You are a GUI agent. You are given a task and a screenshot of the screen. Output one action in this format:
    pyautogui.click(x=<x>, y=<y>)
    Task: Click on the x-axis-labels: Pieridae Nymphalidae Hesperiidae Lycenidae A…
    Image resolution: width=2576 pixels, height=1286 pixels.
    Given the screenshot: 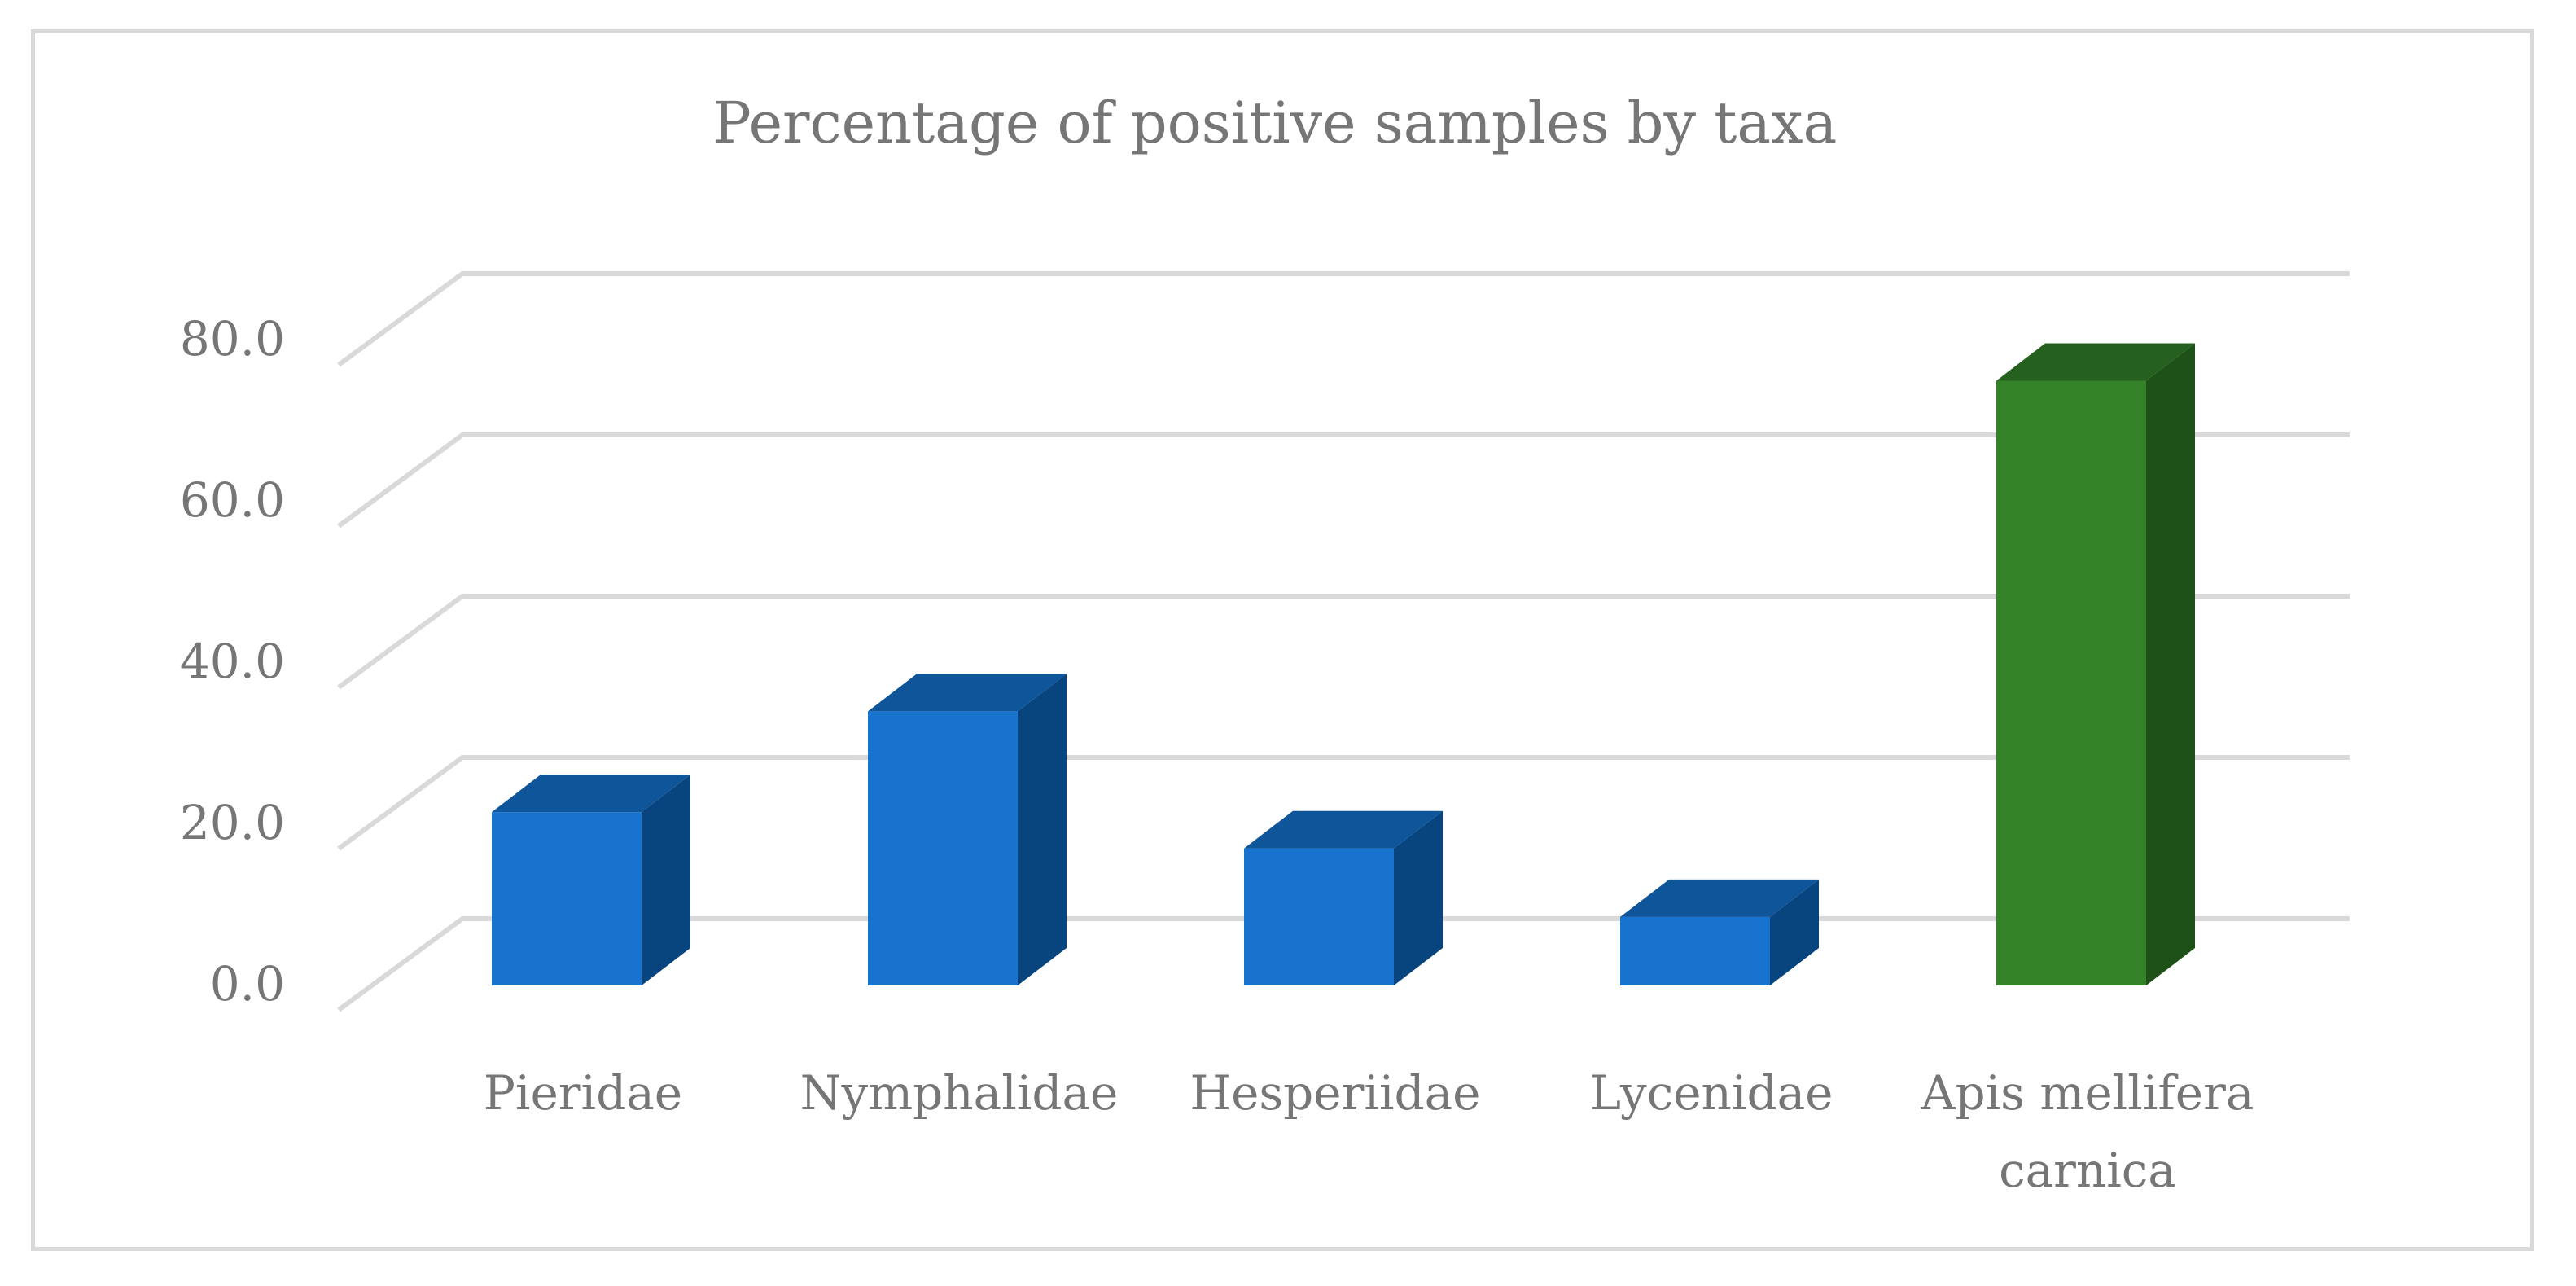 What is the action you would take?
    pyautogui.click(x=1369, y=1131)
    